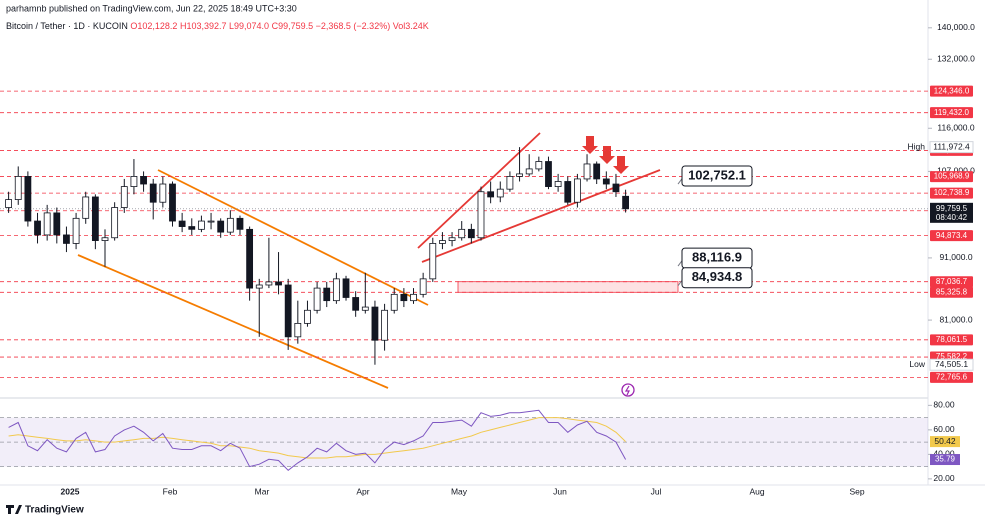 The width and height of the screenshot is (985, 521). What do you see at coordinates (233, 321) in the screenshot?
I see `channel-lower` at bounding box center [233, 321].